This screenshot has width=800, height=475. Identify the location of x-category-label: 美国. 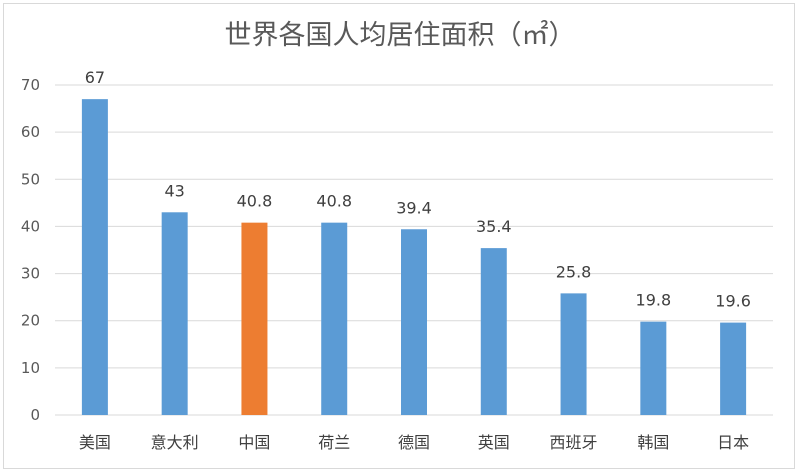
(95, 442).